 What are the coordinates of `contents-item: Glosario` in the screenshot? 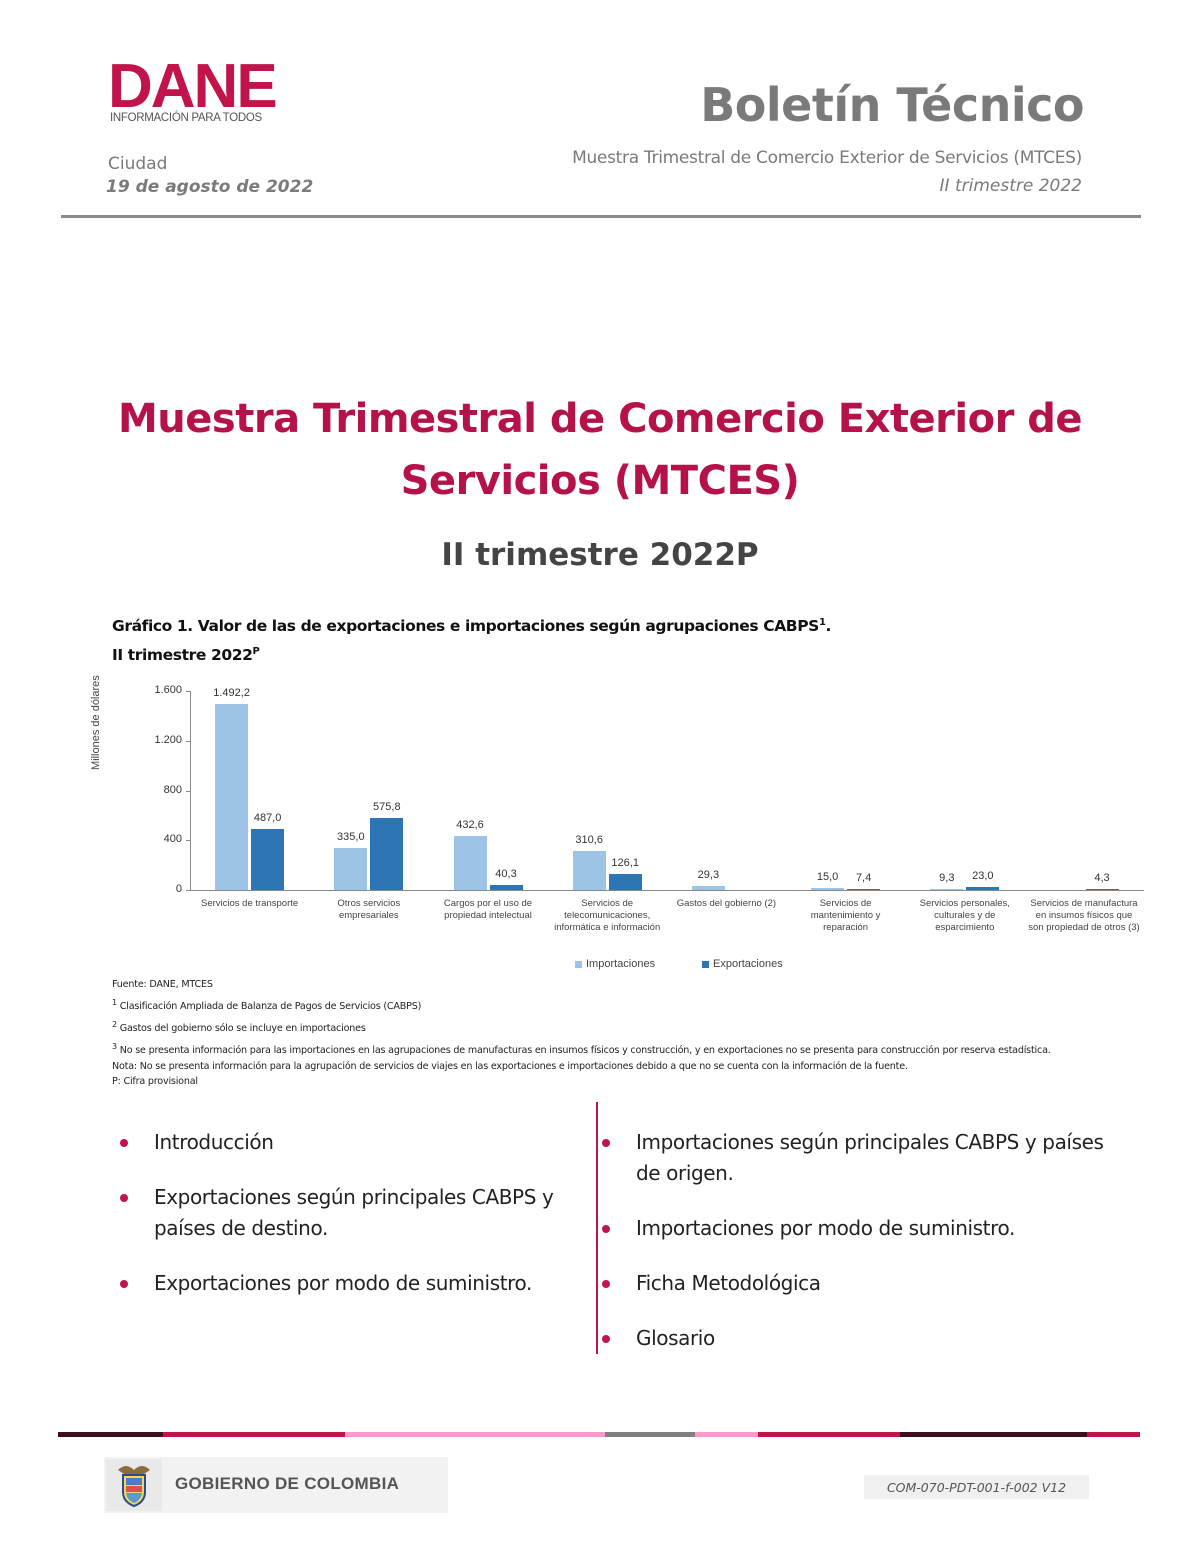 It's located at (854, 1338).